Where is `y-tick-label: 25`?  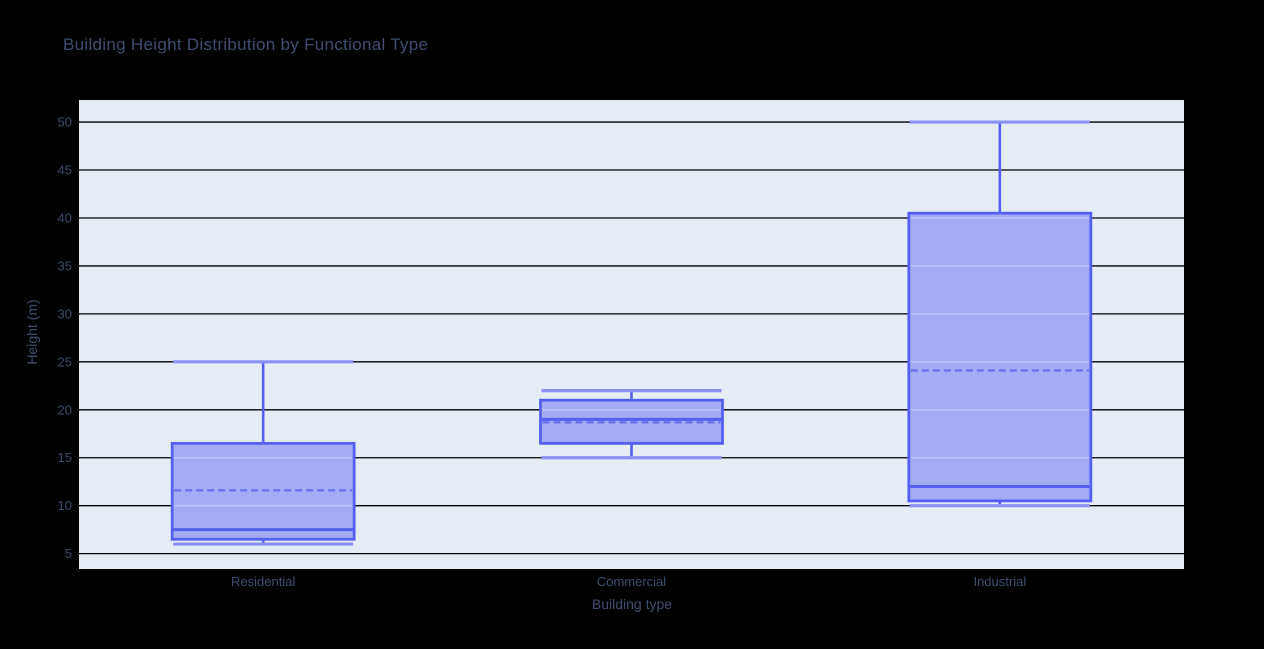
y-tick-label: 25 is located at coordinates (65, 361).